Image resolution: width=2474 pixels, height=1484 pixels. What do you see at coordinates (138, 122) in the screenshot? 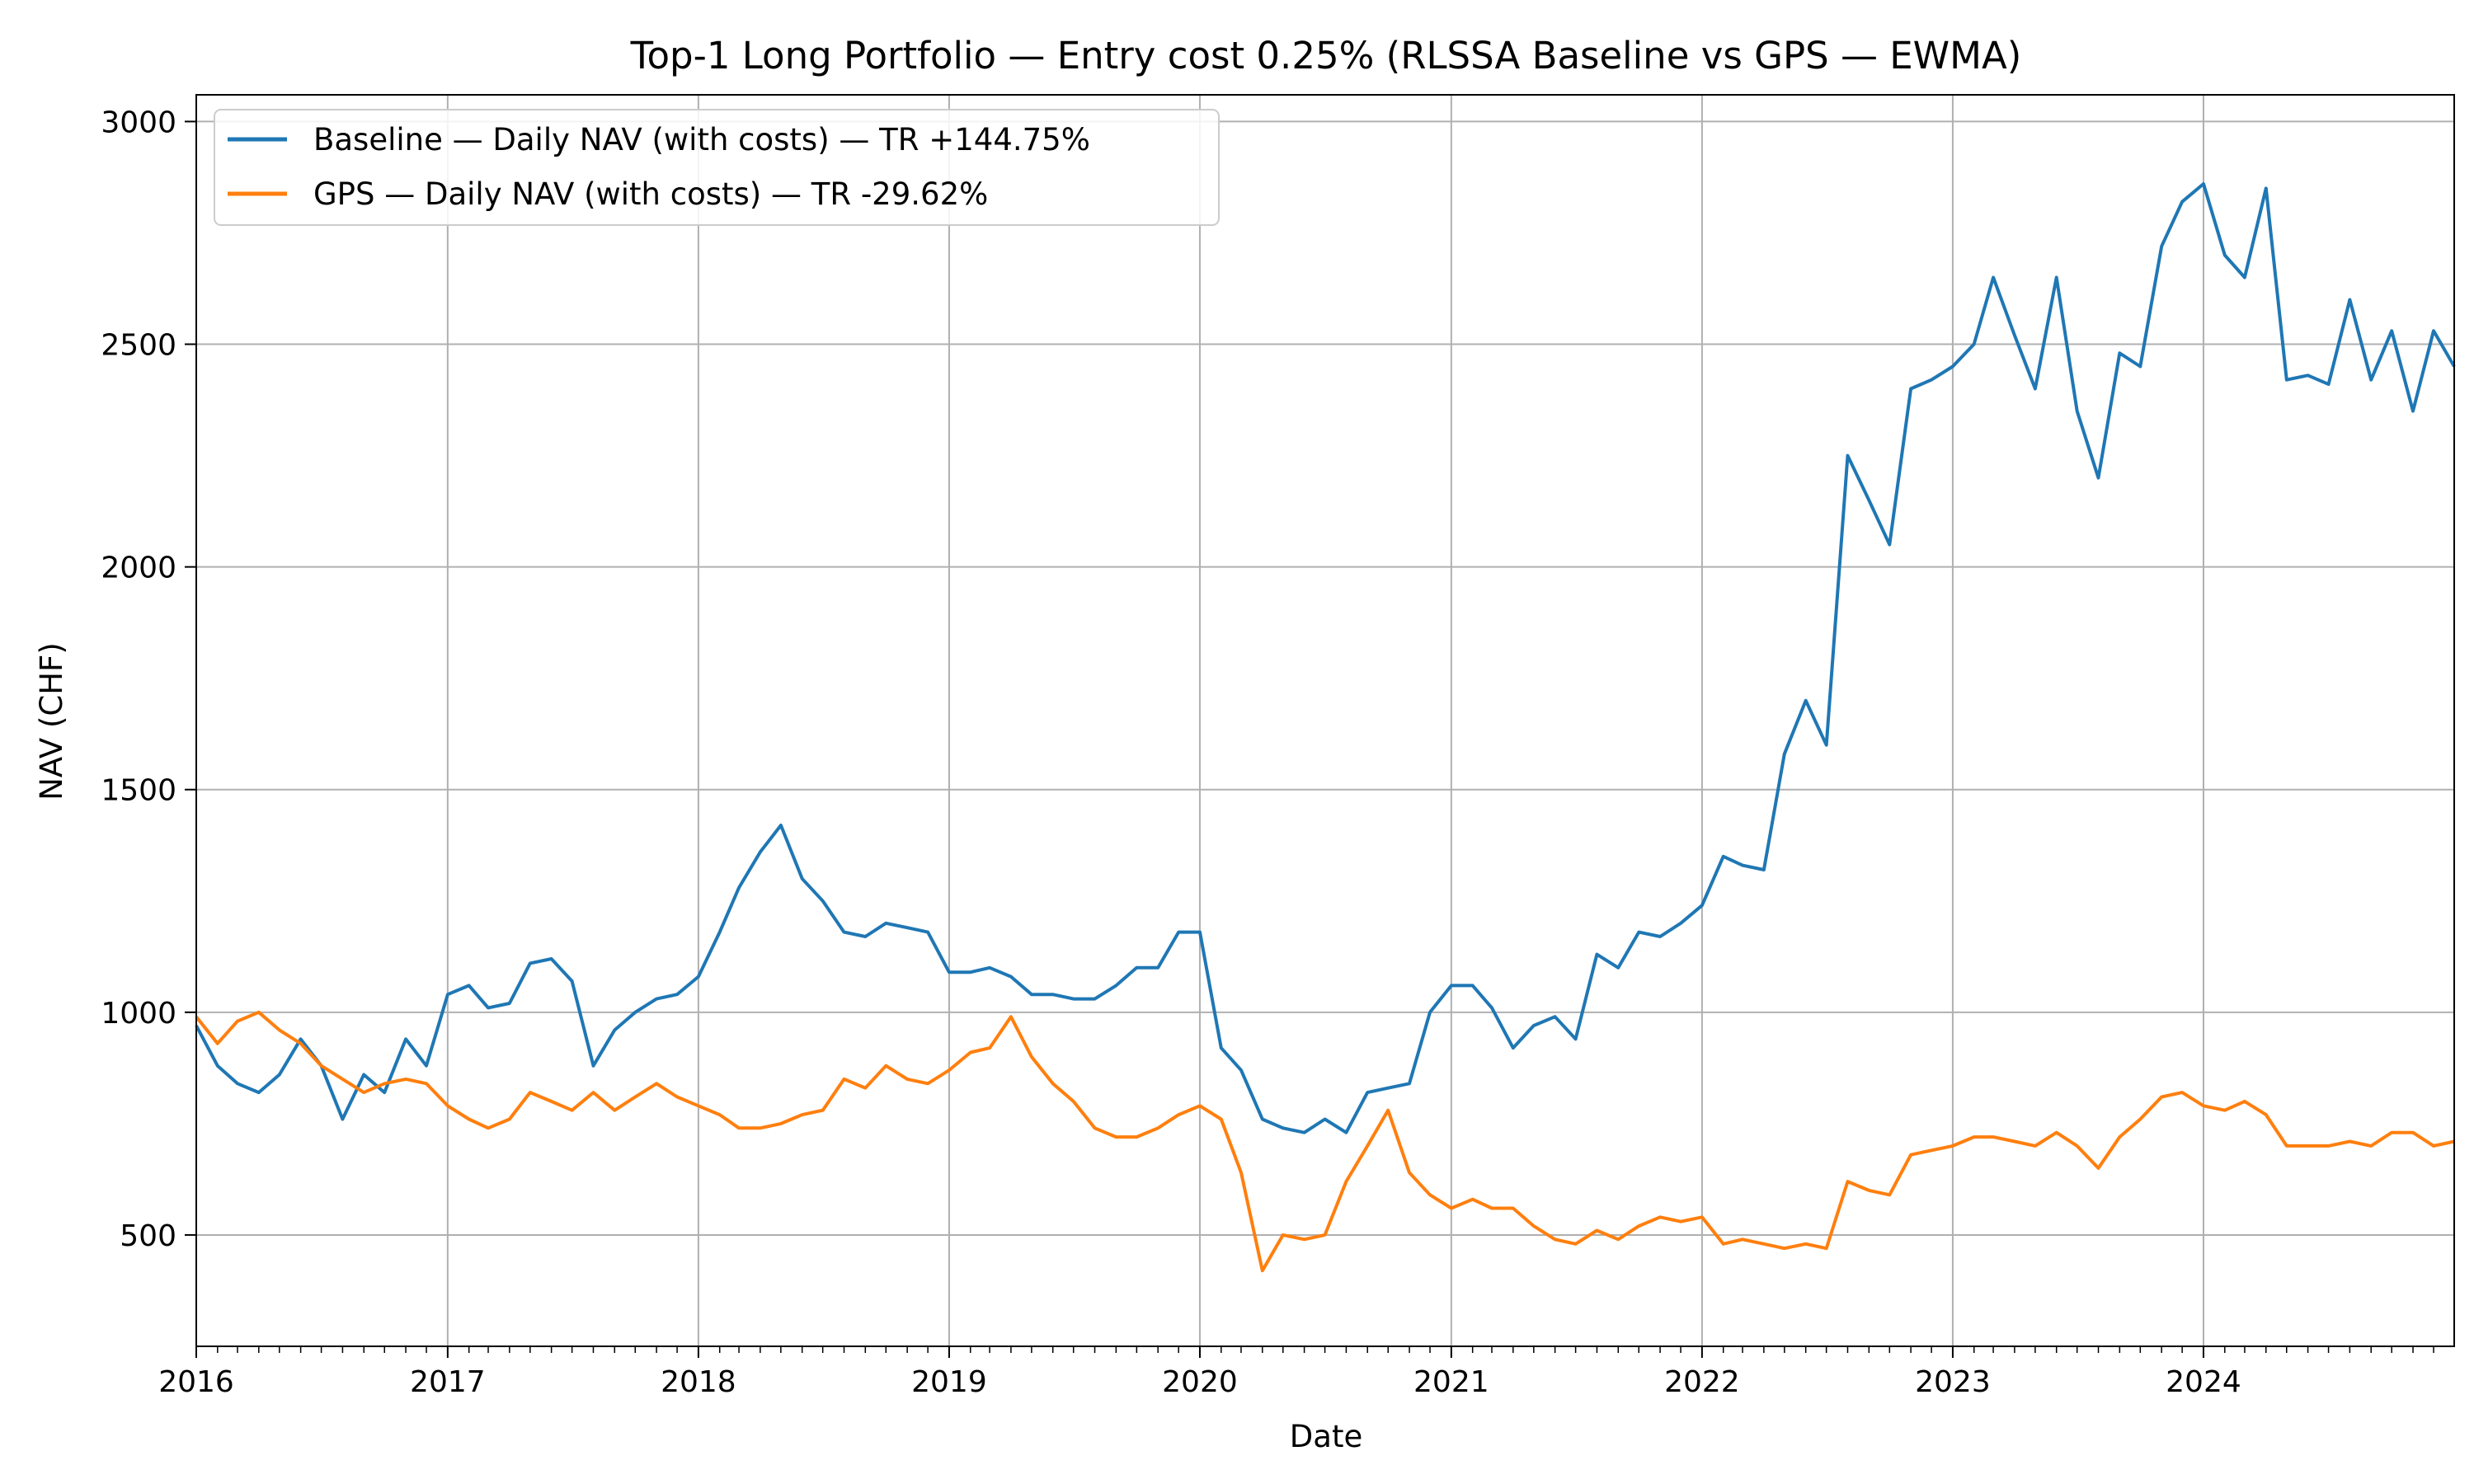
I see `y-tick-label: 3000` at bounding box center [138, 122].